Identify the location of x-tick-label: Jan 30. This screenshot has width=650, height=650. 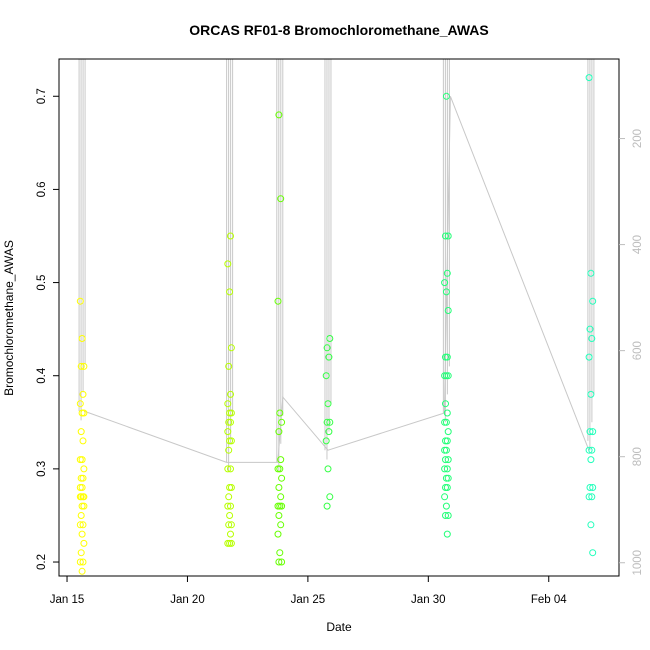
(428, 600).